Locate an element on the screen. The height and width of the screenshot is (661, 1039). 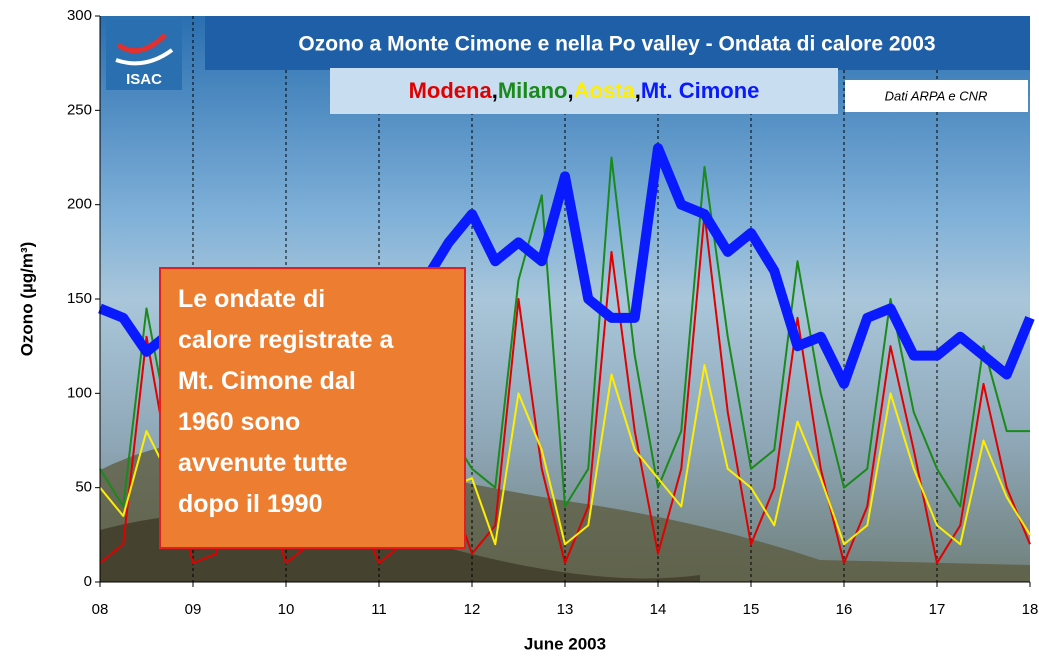
legend: Modena,Milano,Aosta,Mt. Cimone is located at coordinates (584, 90).